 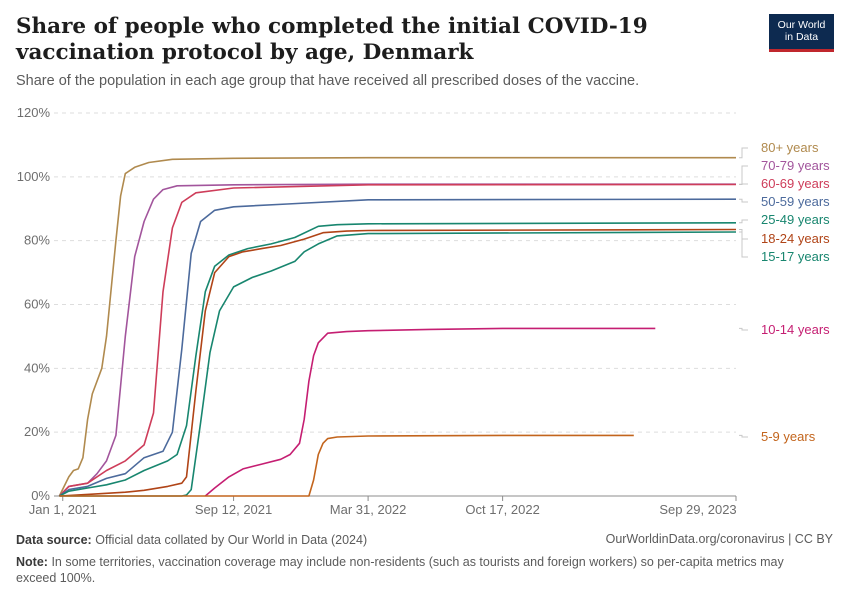 What do you see at coordinates (37, 367) in the screenshot?
I see `y-tick-label: 40%` at bounding box center [37, 367].